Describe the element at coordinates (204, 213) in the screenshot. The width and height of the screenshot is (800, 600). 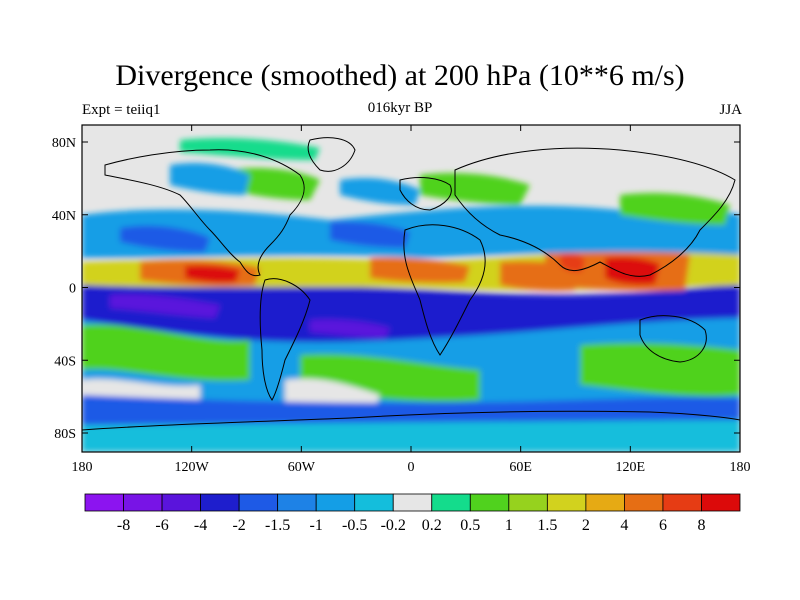
I see `coast-north-america` at that location.